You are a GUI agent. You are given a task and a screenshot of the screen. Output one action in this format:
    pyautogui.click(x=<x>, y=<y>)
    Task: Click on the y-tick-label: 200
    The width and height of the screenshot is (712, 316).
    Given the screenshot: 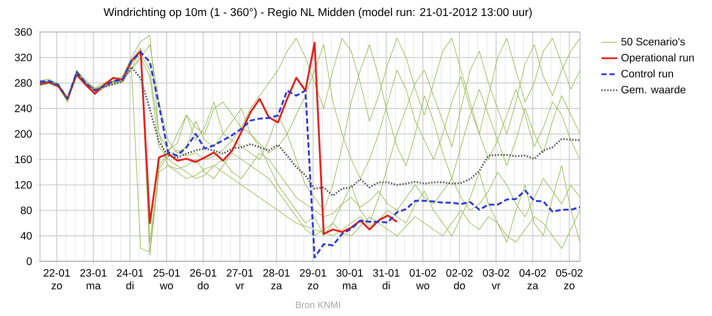 What is the action you would take?
    pyautogui.click(x=23, y=134)
    